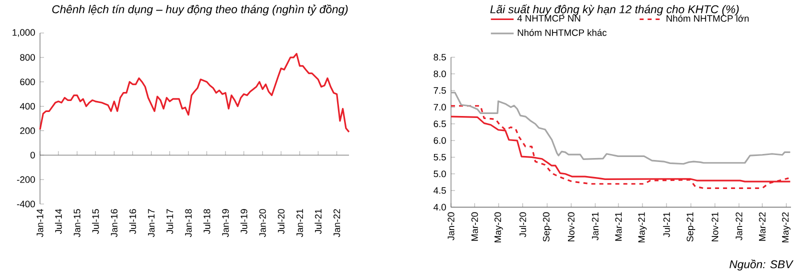 Image resolution: width=810 pixels, height=280 pixels. What do you see at coordinates (440, 140) in the screenshot?
I see `y-tick-label: 6.0` at bounding box center [440, 140].